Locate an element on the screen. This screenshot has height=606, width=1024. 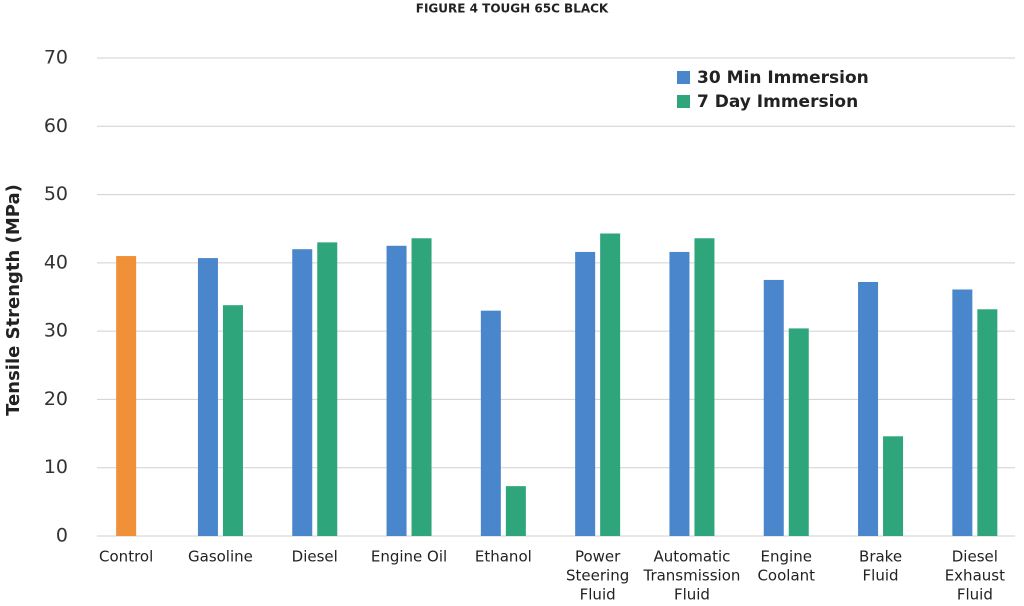
x-tick-label: Transmission is located at coordinates (691, 576).